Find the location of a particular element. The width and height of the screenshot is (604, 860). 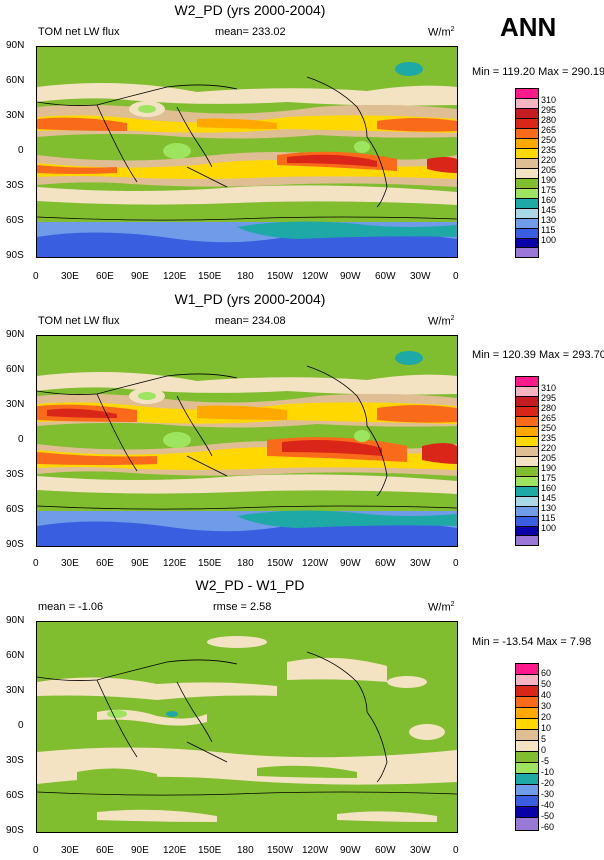

colorbar-label: 20 is located at coordinates (546, 717).